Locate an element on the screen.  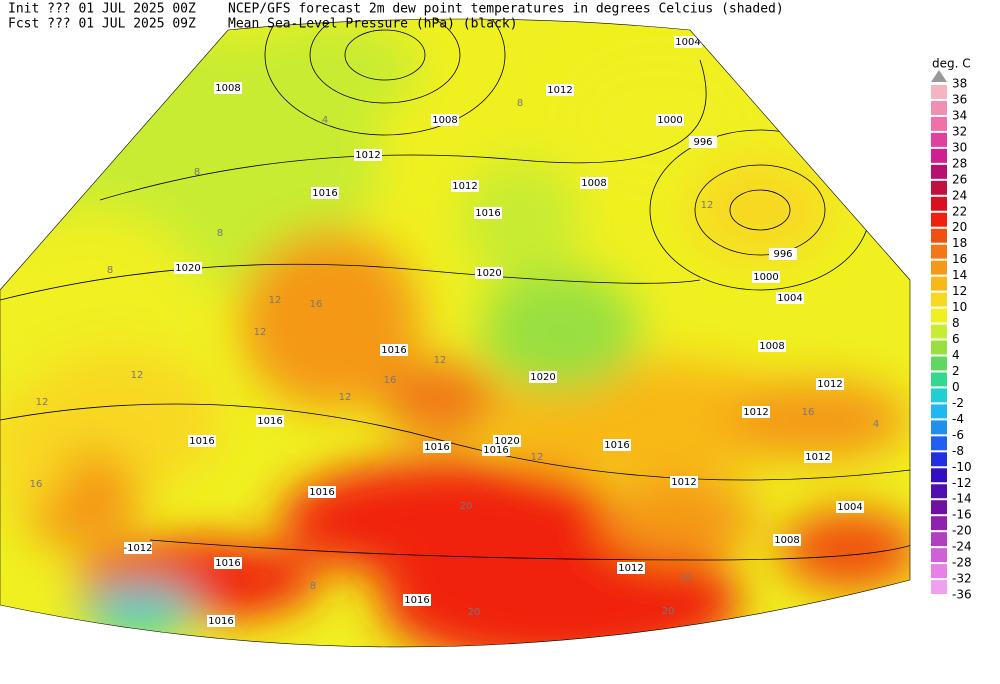
legend-label: -14 is located at coordinates (962, 499).